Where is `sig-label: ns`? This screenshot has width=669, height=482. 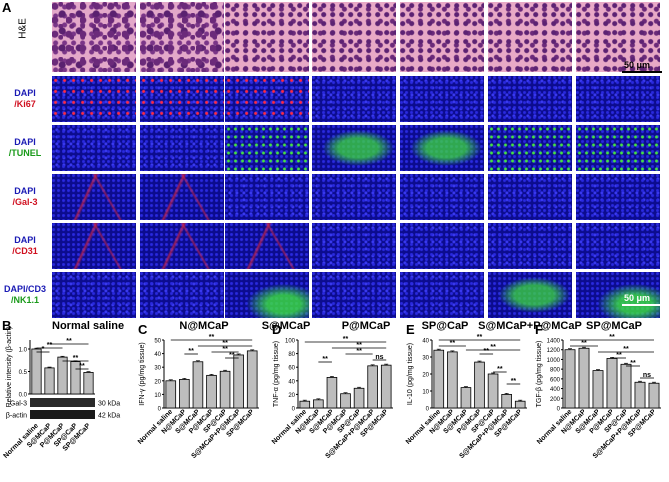 sig-label: ns is located at coordinates (379, 357).